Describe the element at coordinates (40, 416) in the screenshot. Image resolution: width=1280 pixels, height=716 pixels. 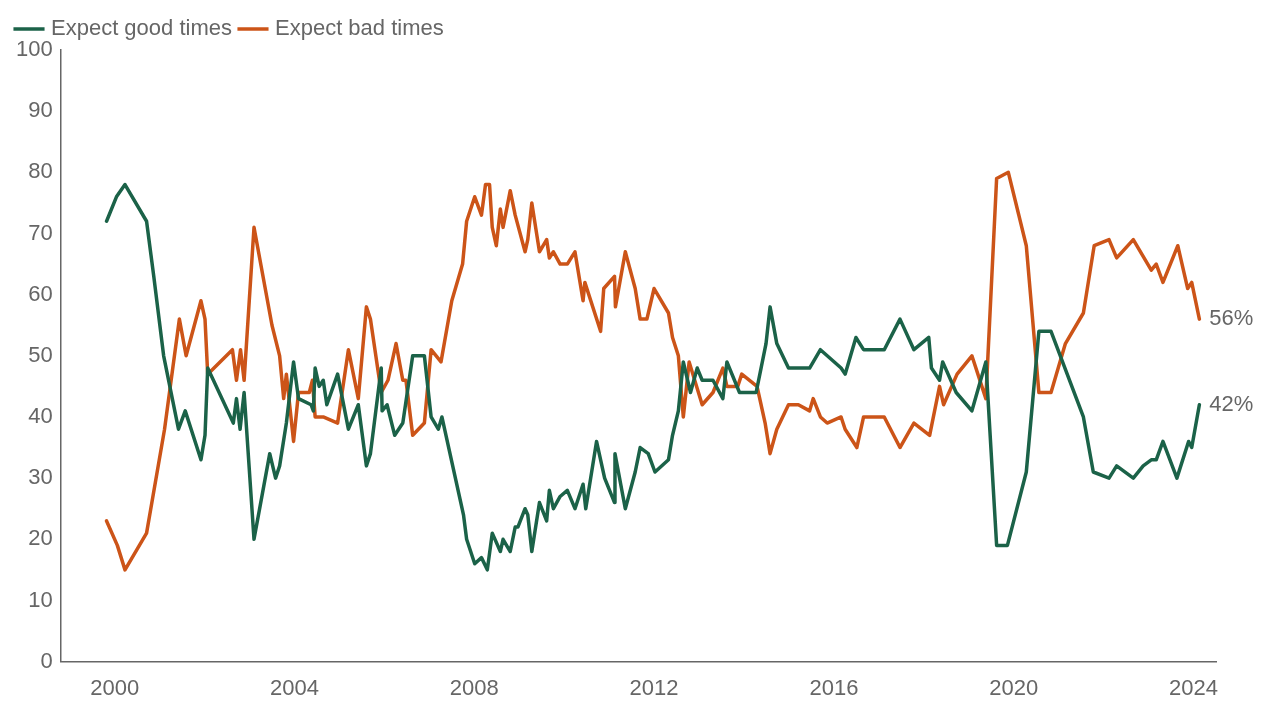
I see `y-tick-label: 40` at that location.